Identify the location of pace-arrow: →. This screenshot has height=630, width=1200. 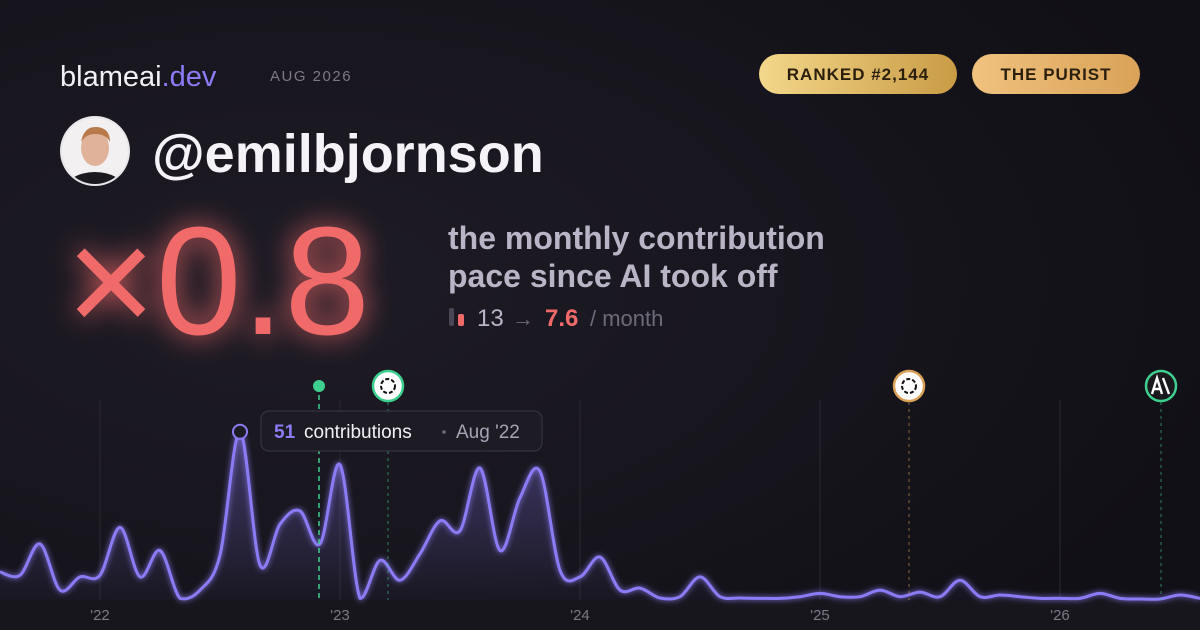
(523, 318).